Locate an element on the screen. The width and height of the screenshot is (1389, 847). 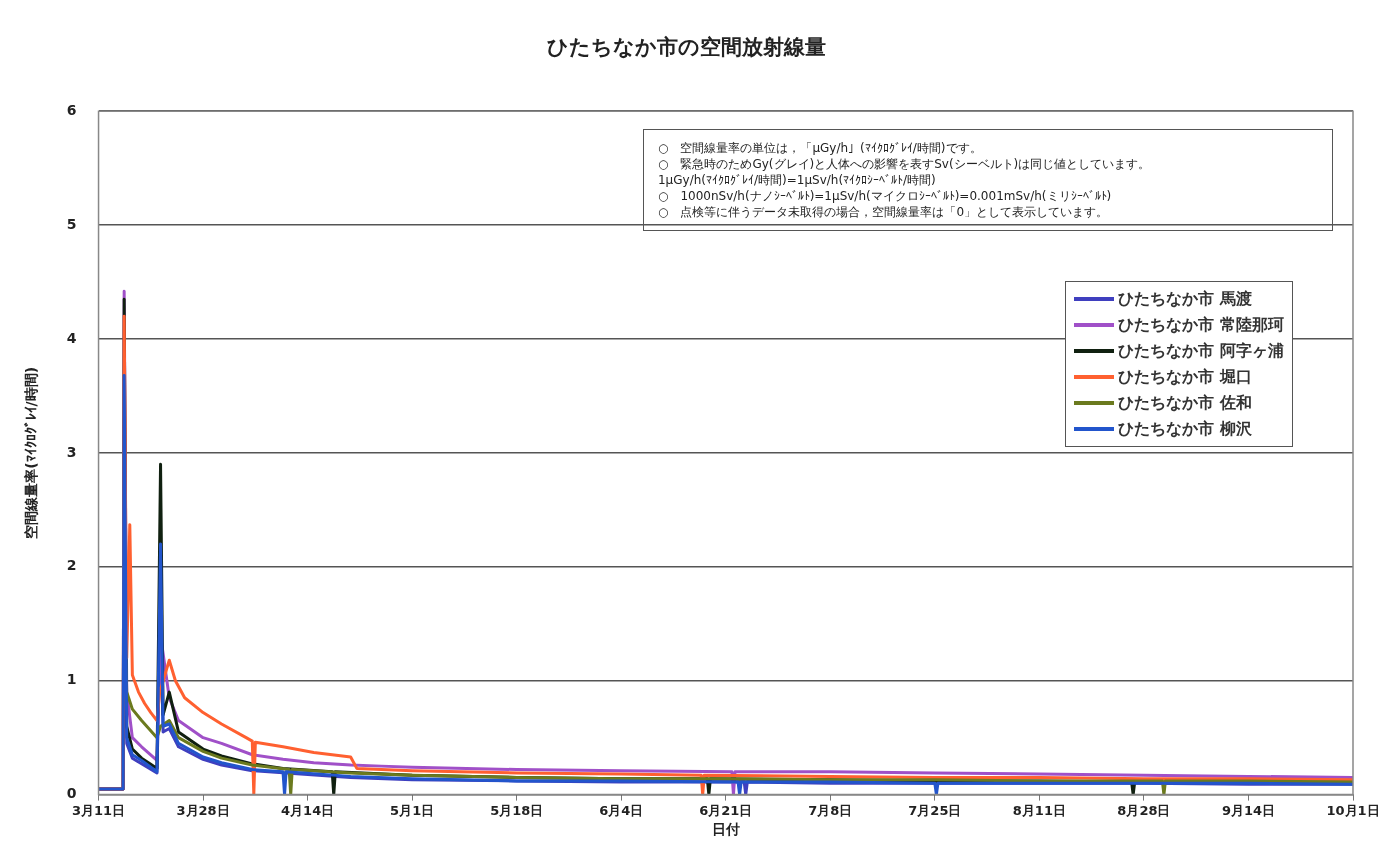
y-tick-label: 1 is located at coordinates (71, 679).